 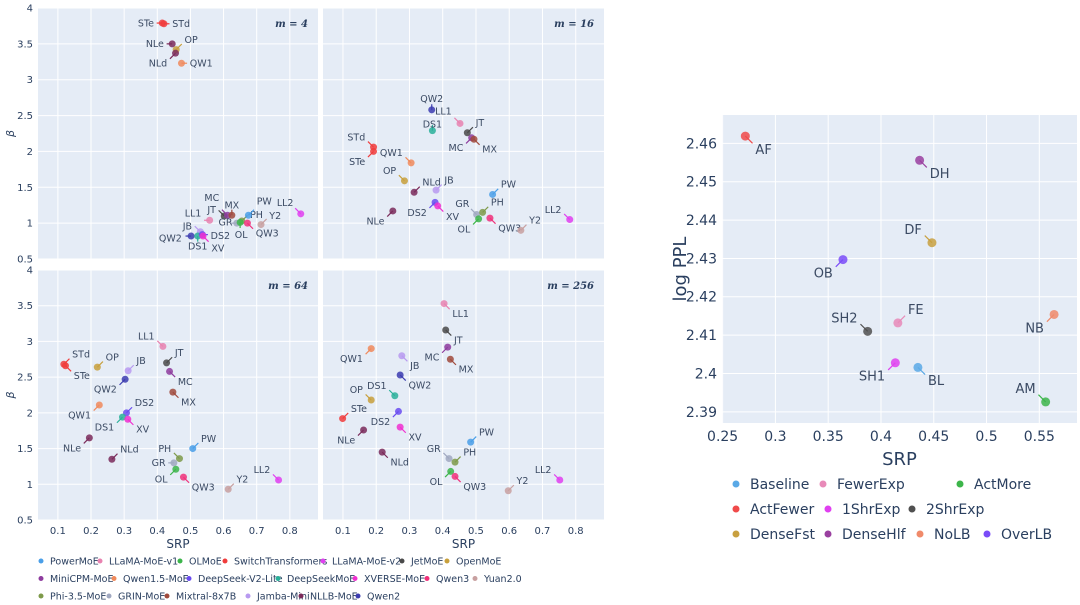 I want to click on legend-label: Jamba-Mini, so click(x=283, y=597).